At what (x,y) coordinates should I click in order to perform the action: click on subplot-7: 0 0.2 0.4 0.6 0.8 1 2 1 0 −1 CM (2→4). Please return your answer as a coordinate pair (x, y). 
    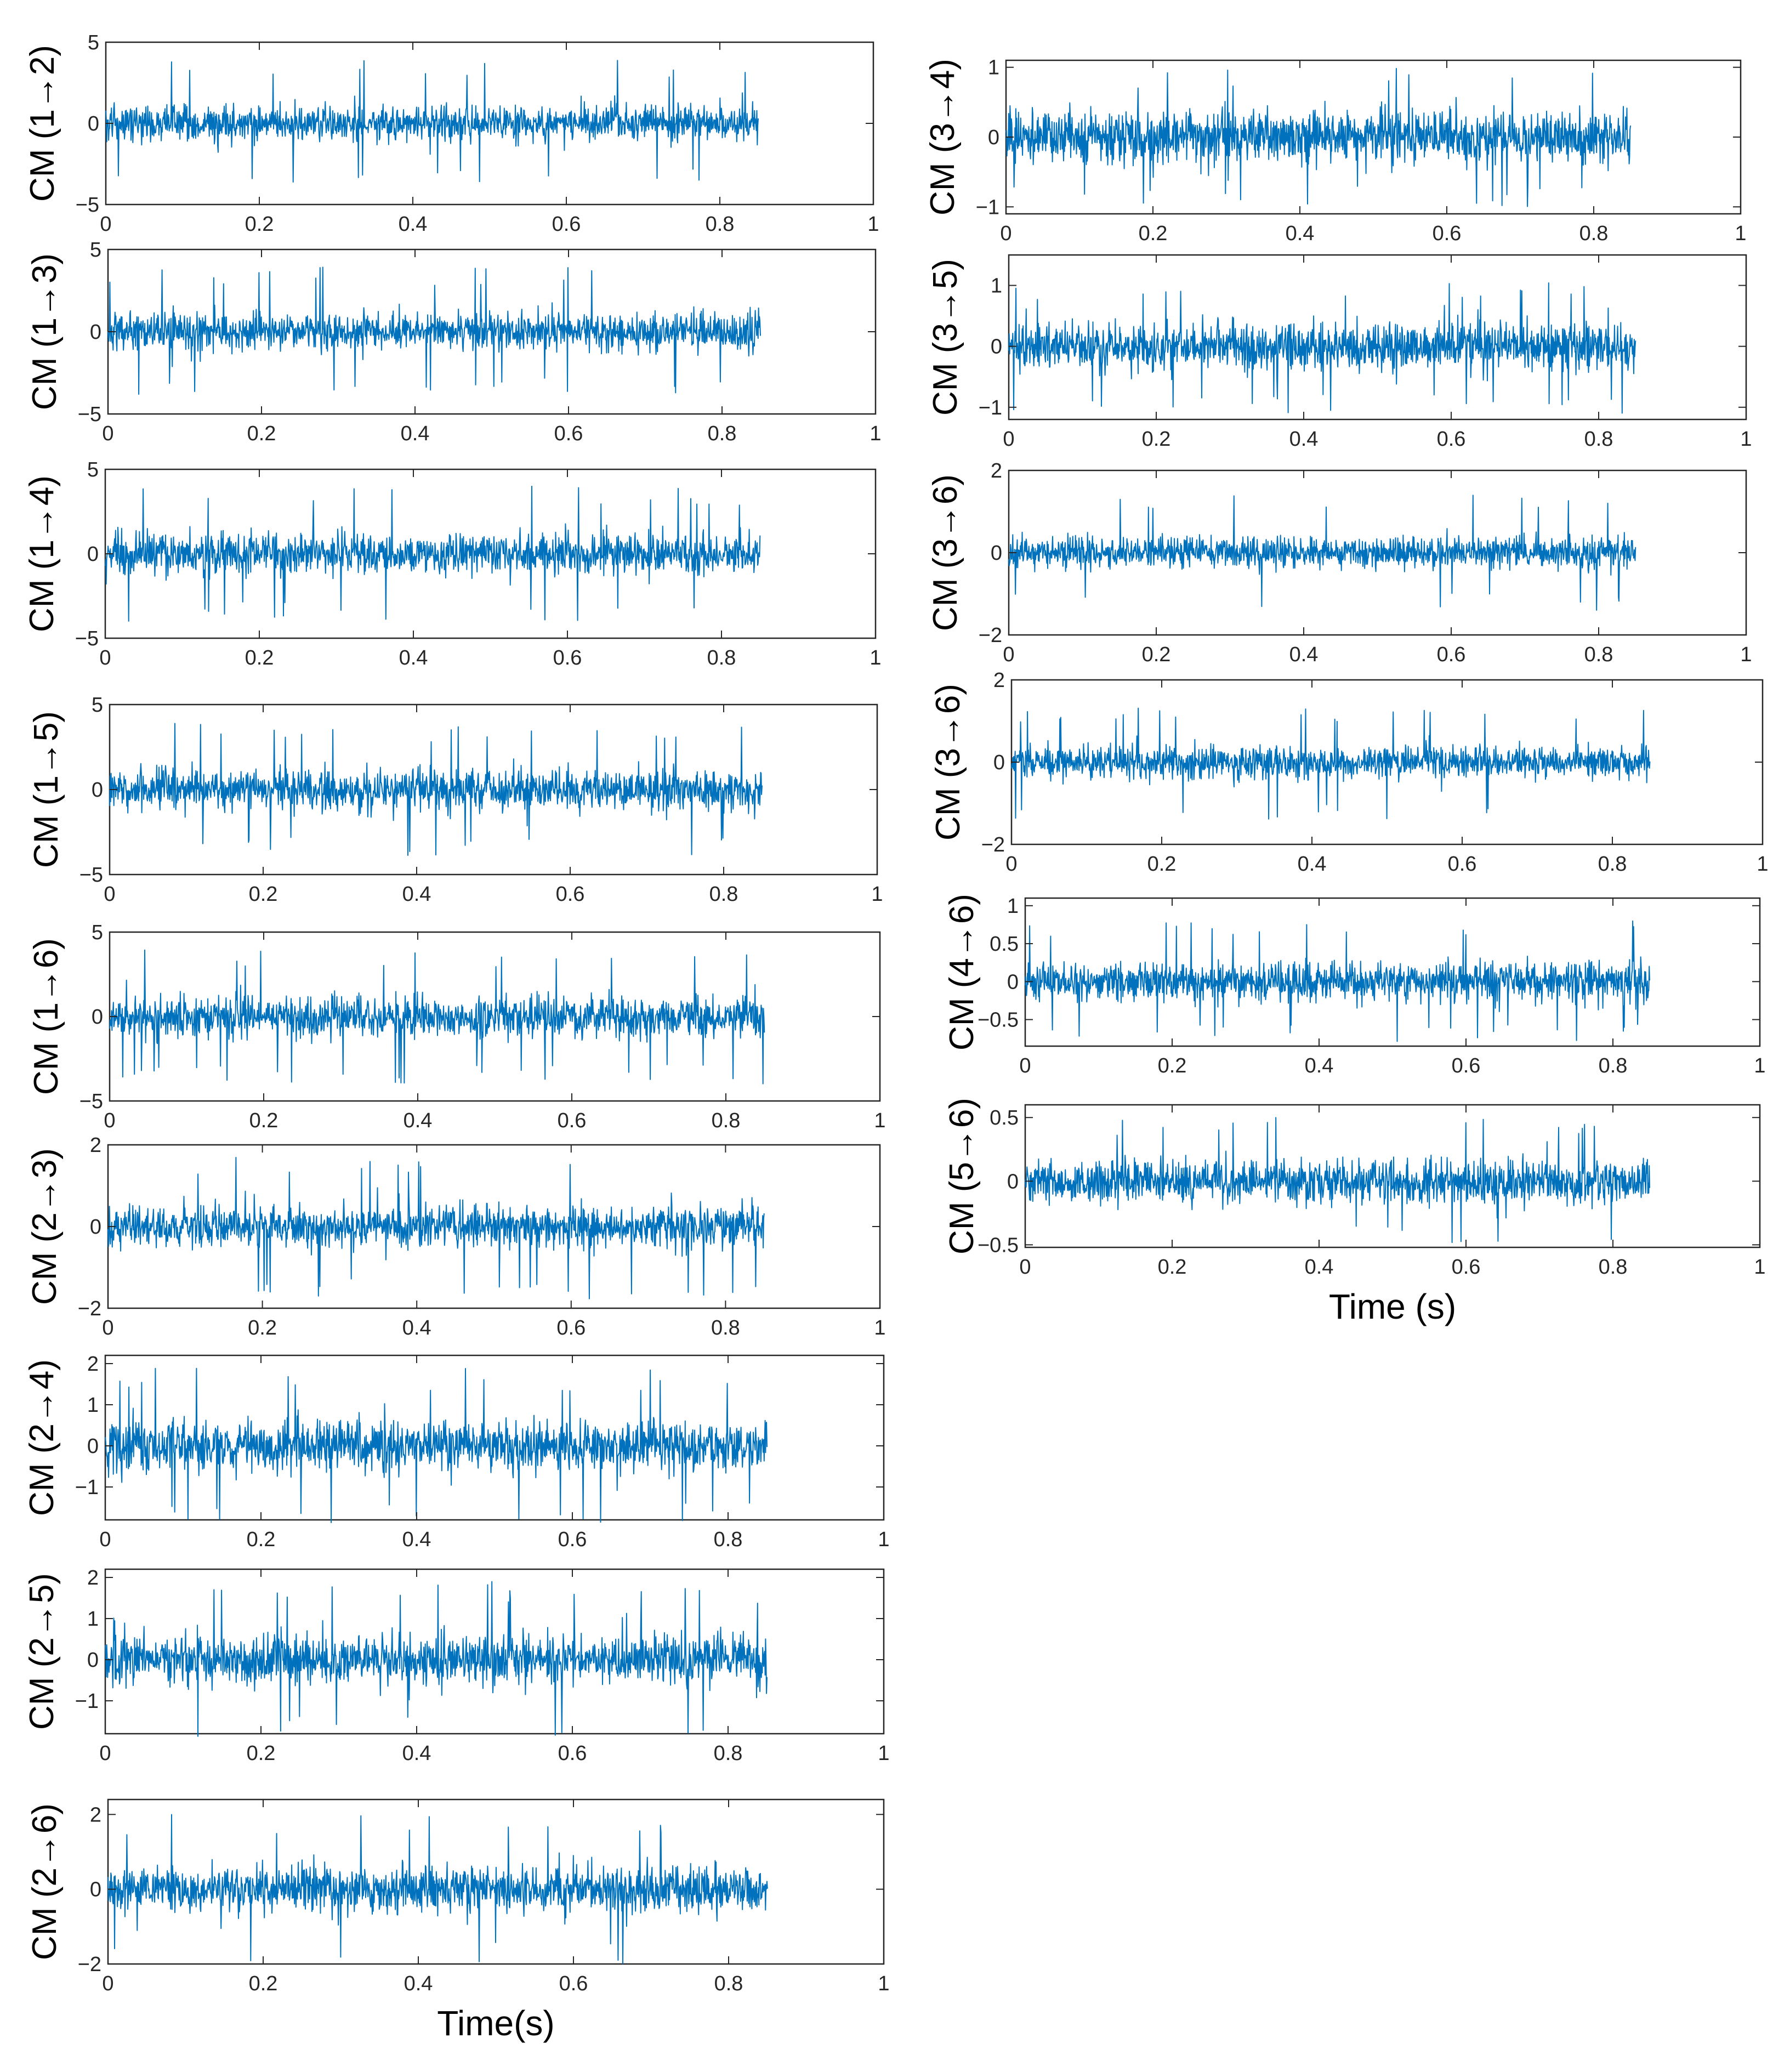
    Looking at the image, I should click on (456, 1452).